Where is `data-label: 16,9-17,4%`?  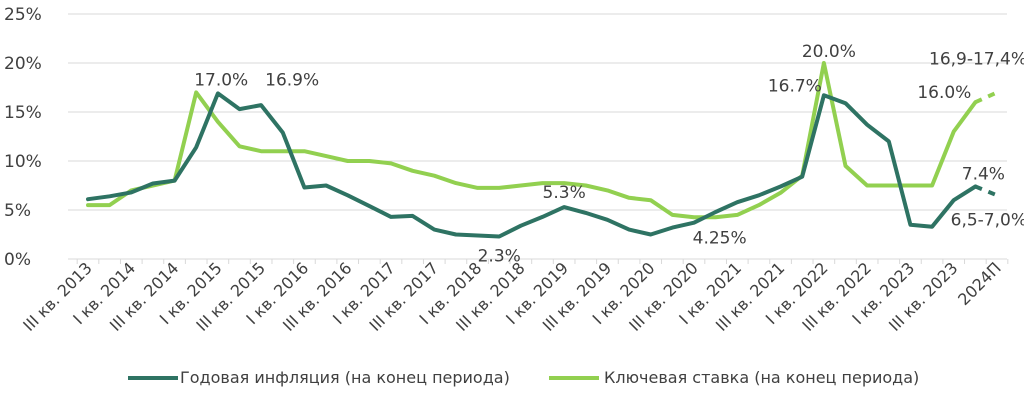 data-label: 16,9-17,4% is located at coordinates (976, 59).